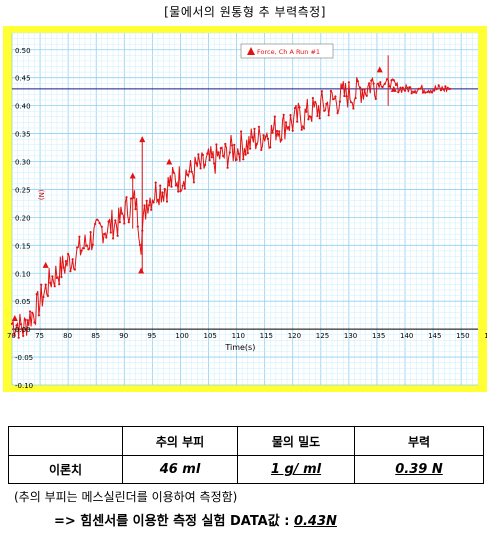  Describe the element at coordinates (23, 274) in the screenshot. I see `y-tick-label: 0.10` at that location.